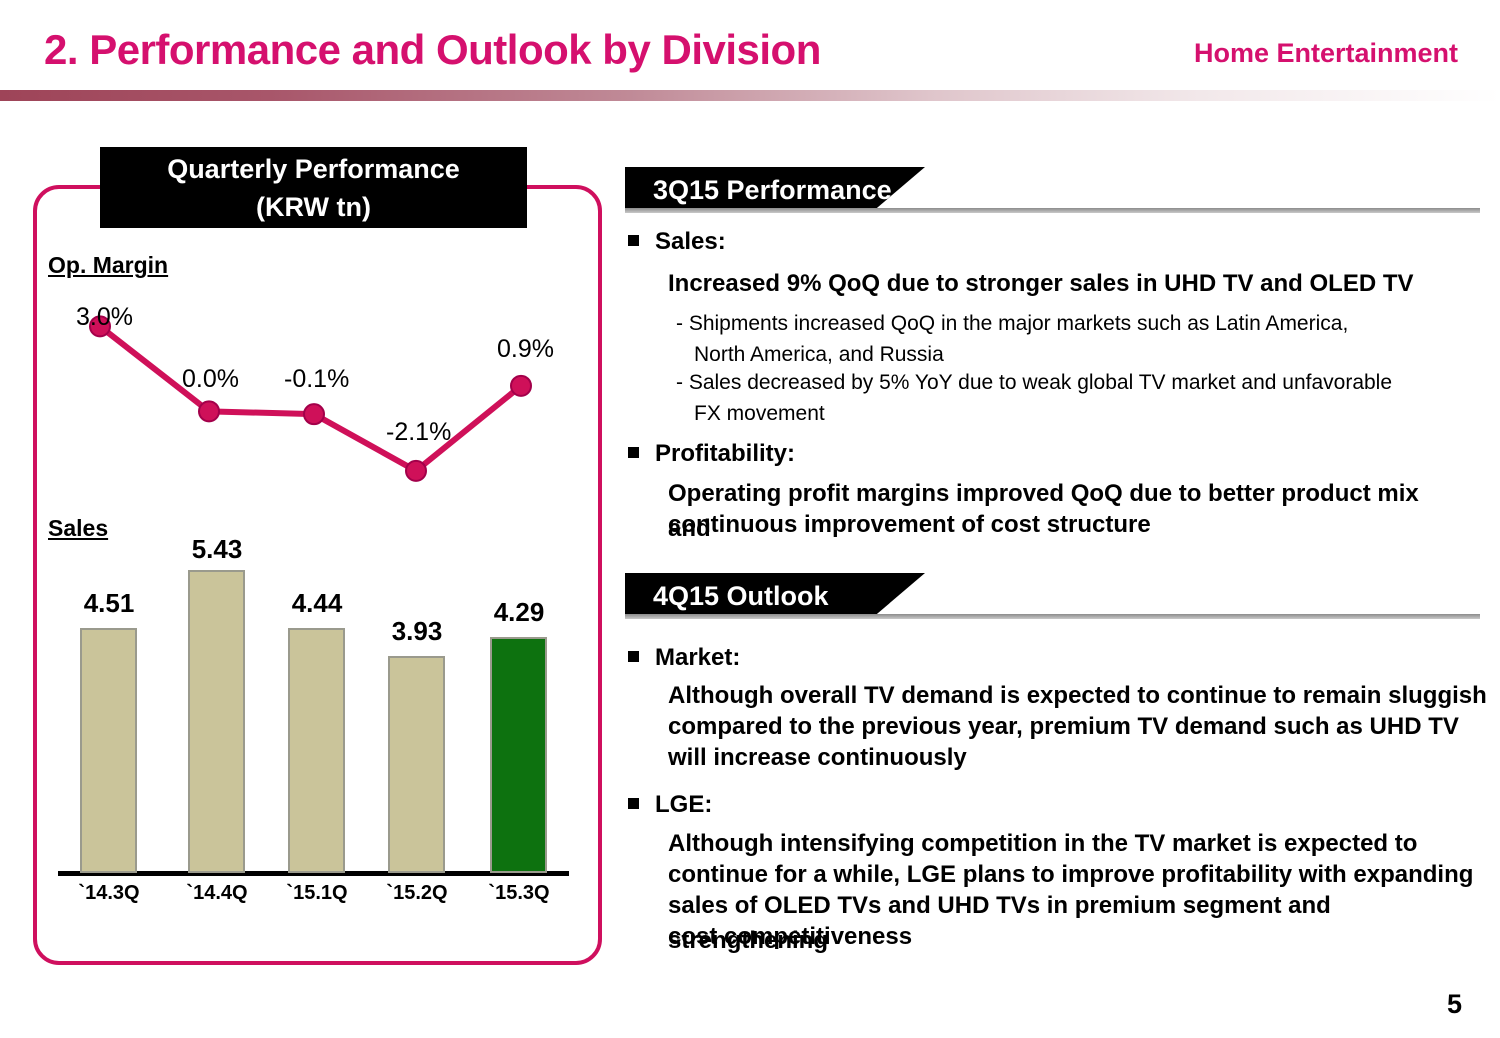  I want to click on outlook-banner-wrap: 4Q15 Outlook, so click(775, 596).